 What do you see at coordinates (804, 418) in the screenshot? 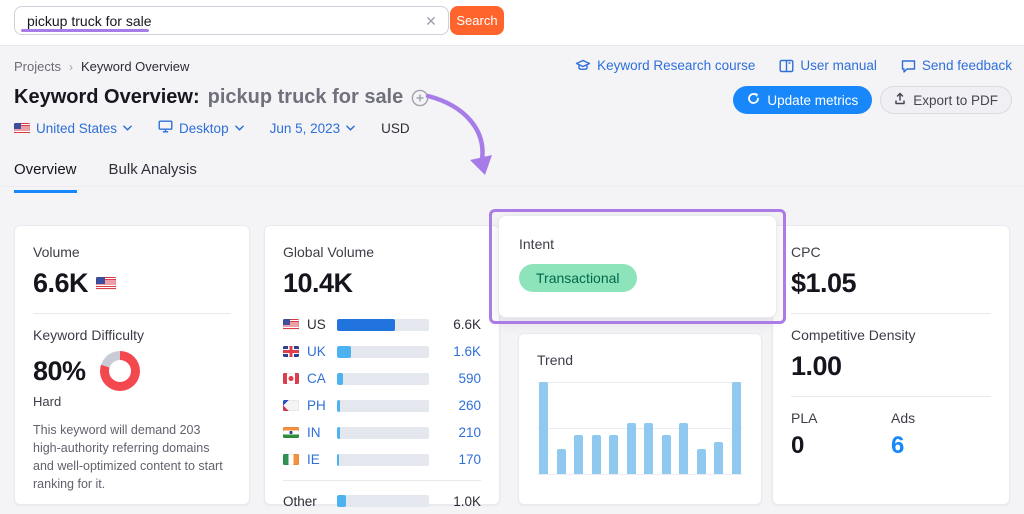
I see `pla-label: PLA` at bounding box center [804, 418].